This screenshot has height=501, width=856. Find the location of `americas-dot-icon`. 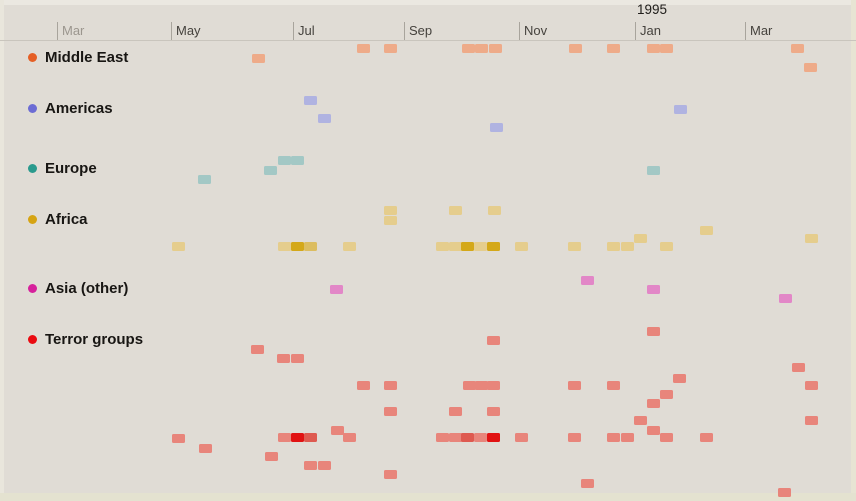

americas-dot-icon is located at coordinates (32, 108).